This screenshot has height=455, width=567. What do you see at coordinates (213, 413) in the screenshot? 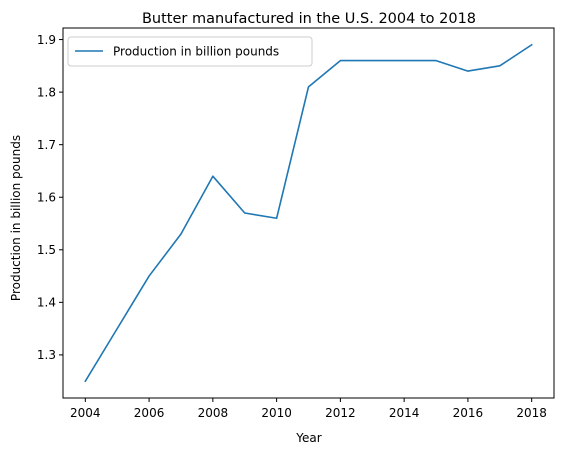
I see `x-tick-label: 2008` at bounding box center [213, 413].